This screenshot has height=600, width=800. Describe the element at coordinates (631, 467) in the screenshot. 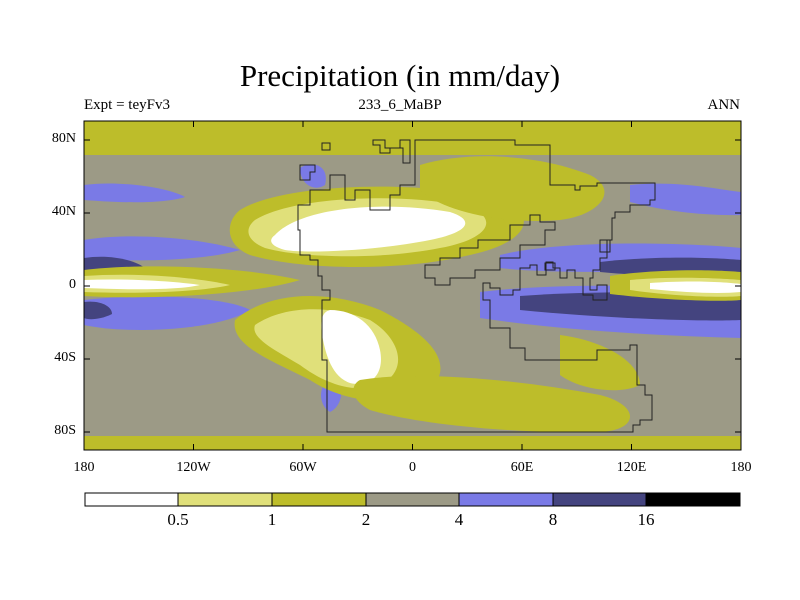

I see `lon-tick-120e: 120E` at that location.